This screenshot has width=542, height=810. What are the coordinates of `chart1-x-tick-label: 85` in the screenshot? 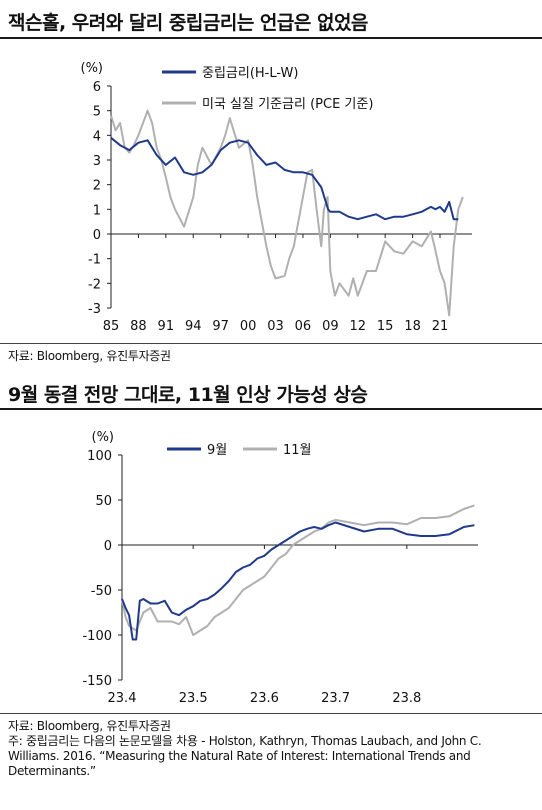 It's located at (111, 326).